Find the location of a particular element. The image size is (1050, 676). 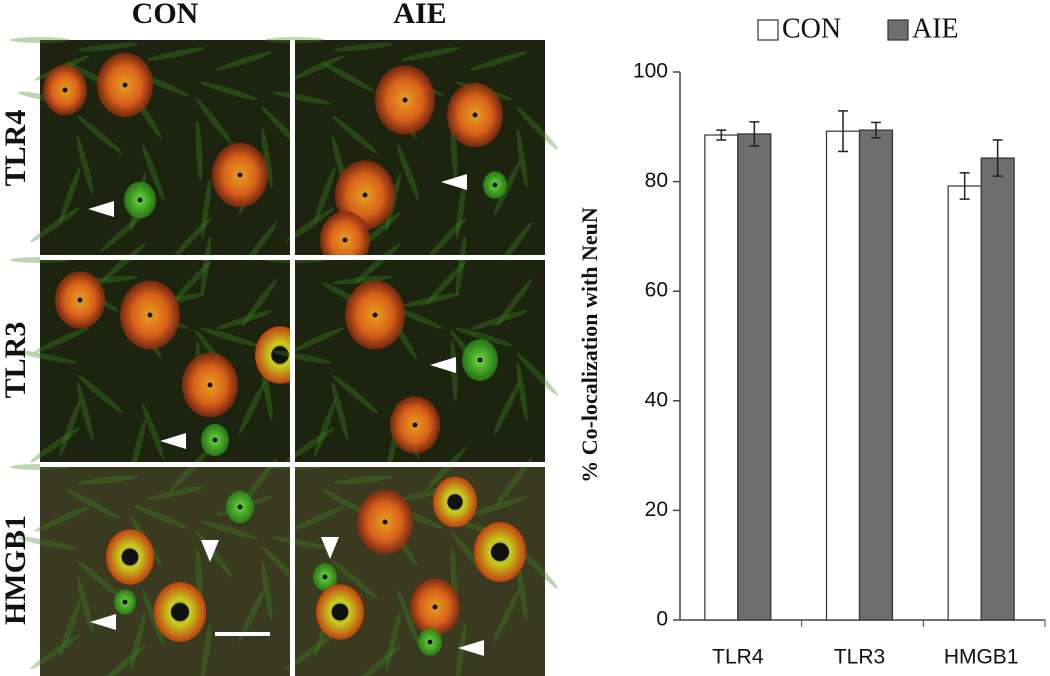

y-axis-label: % Co-localization with NeuN is located at coordinates (589, 345).